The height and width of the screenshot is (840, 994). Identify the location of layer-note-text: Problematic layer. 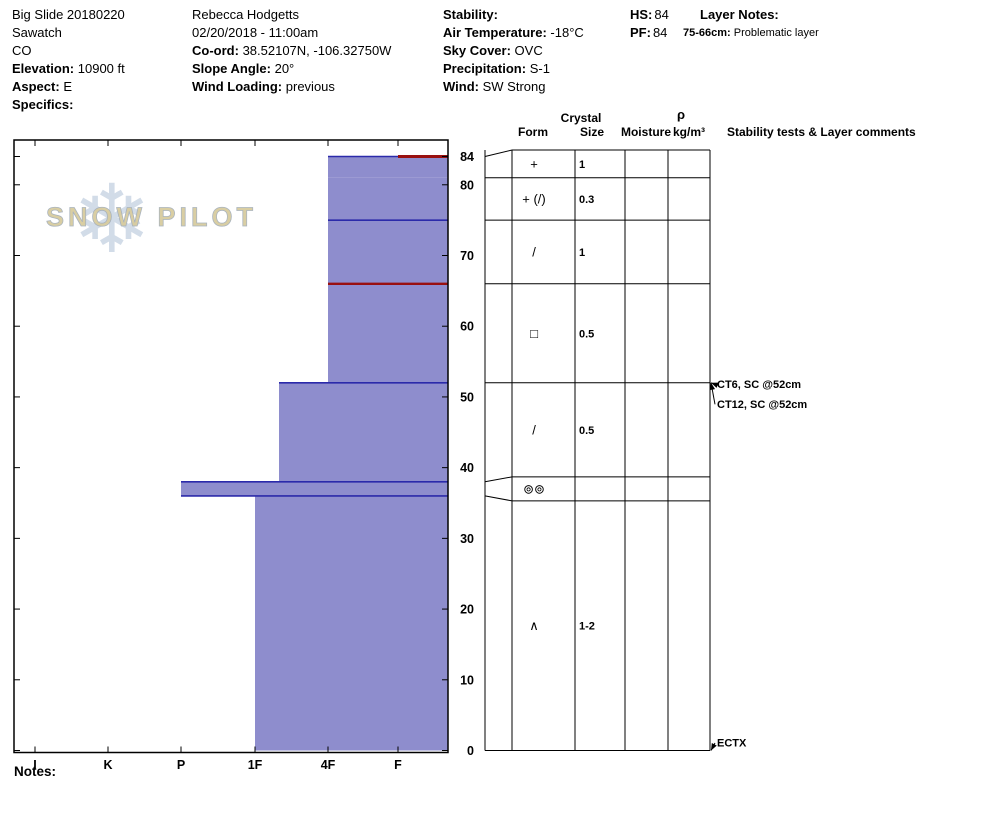
(776, 33).